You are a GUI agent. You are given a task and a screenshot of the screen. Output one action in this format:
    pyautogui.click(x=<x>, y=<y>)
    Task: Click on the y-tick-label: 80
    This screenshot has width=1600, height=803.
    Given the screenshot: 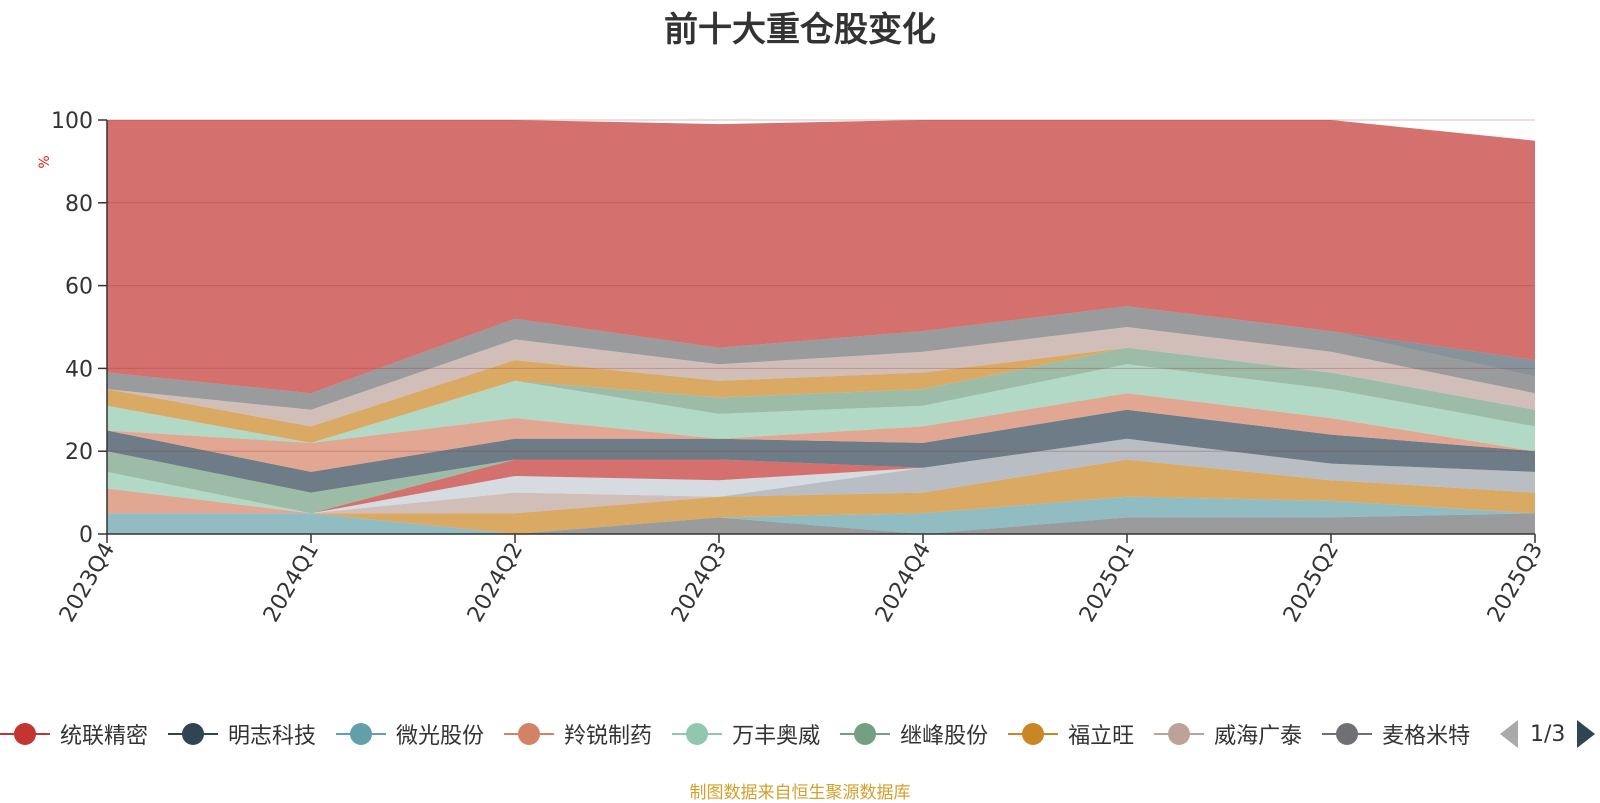 What is the action you would take?
    pyautogui.click(x=79, y=204)
    